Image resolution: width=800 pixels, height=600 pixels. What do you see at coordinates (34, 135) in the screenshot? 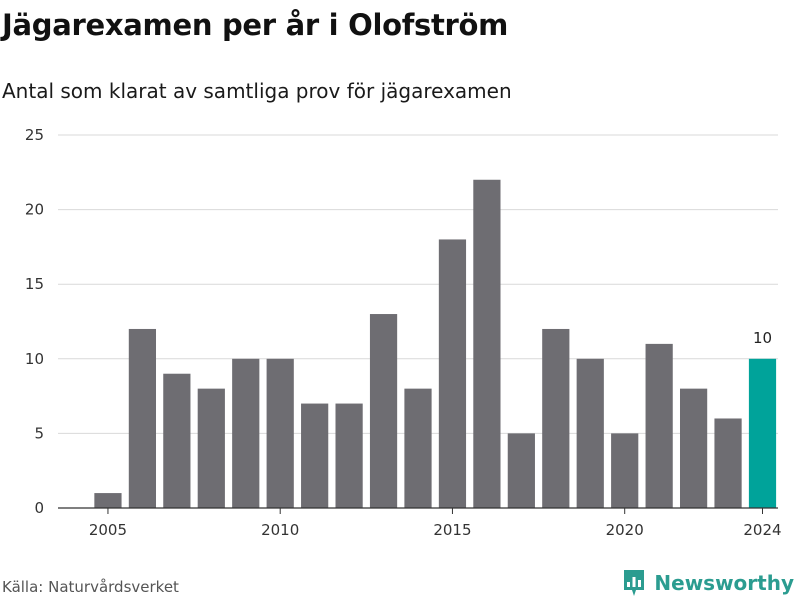
I see `y-tick-label: 25` at bounding box center [34, 135].